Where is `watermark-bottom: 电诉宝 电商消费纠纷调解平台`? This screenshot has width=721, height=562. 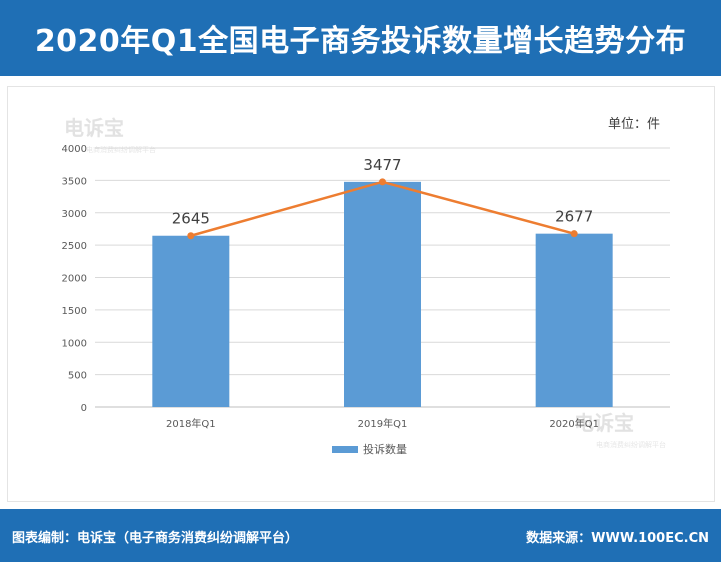
watermark-bottom: 电诉宝 电商消费纠纷调解平台 is located at coordinates (620, 430).